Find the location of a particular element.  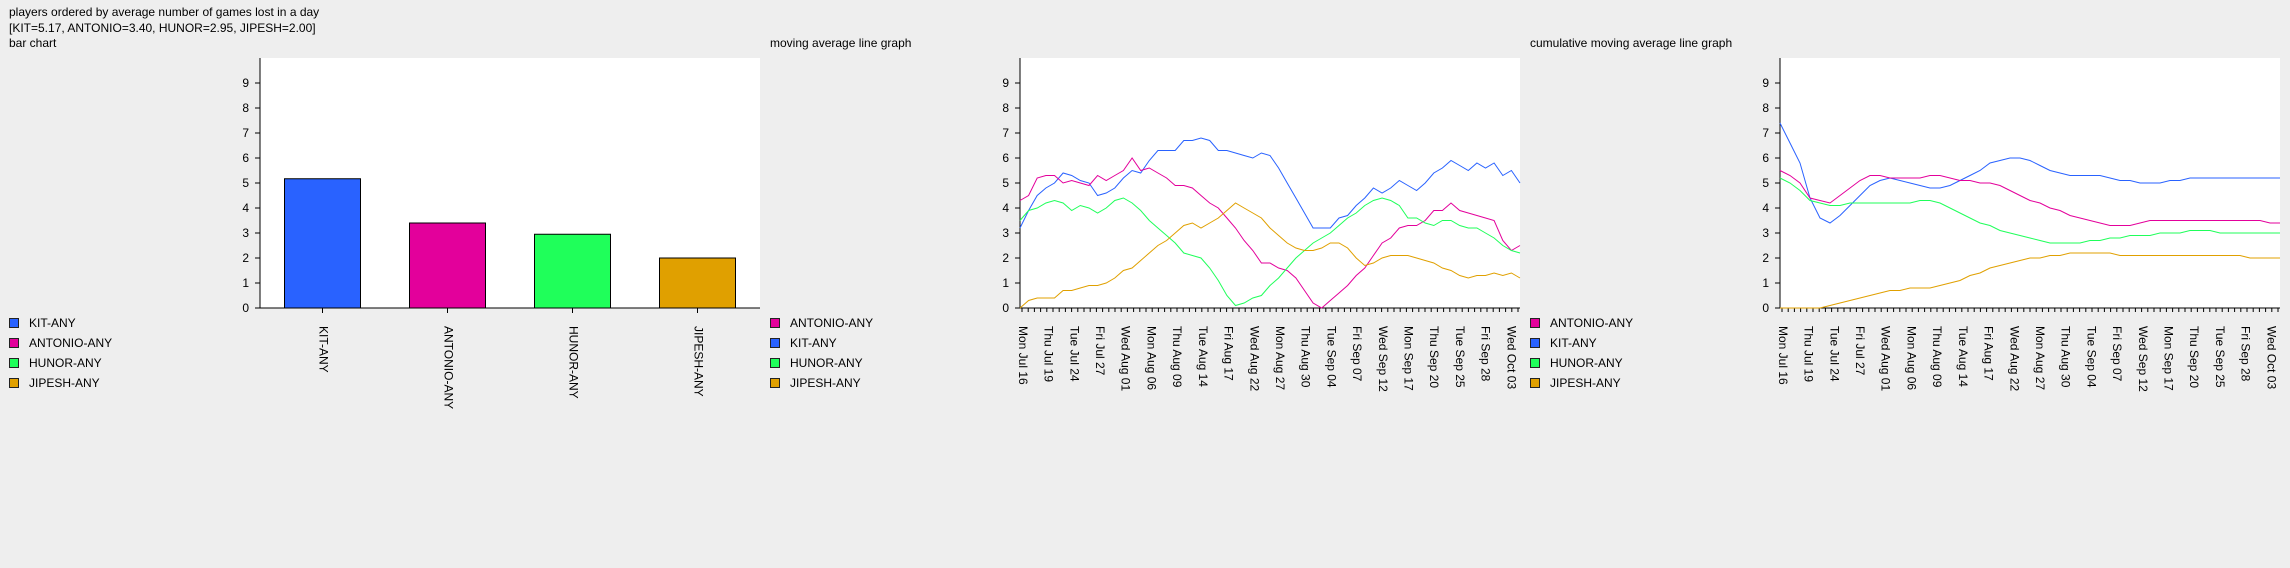

cumulative-avg-y-tick-label: 7 is located at coordinates (1765, 133).